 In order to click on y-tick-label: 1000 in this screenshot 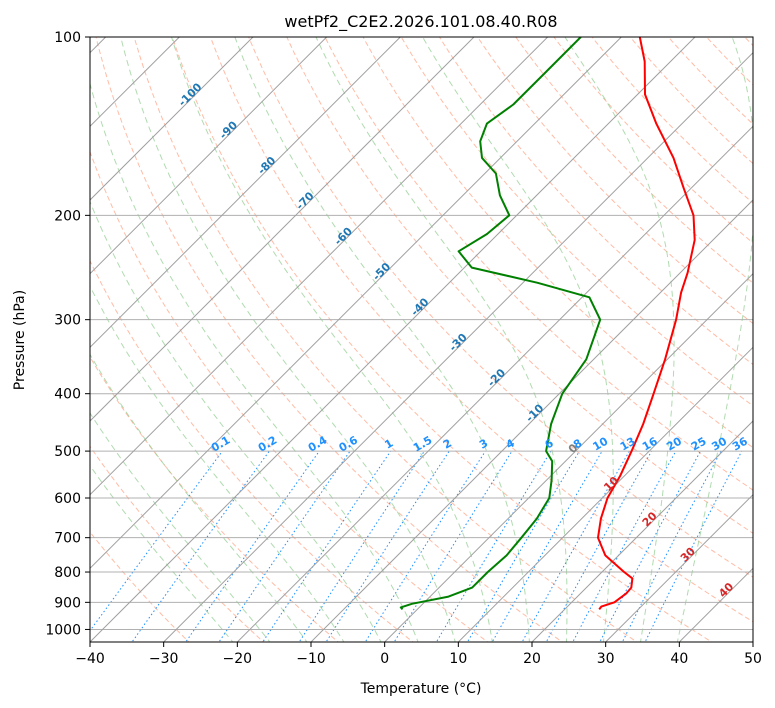, I will do `click(63, 630)`.